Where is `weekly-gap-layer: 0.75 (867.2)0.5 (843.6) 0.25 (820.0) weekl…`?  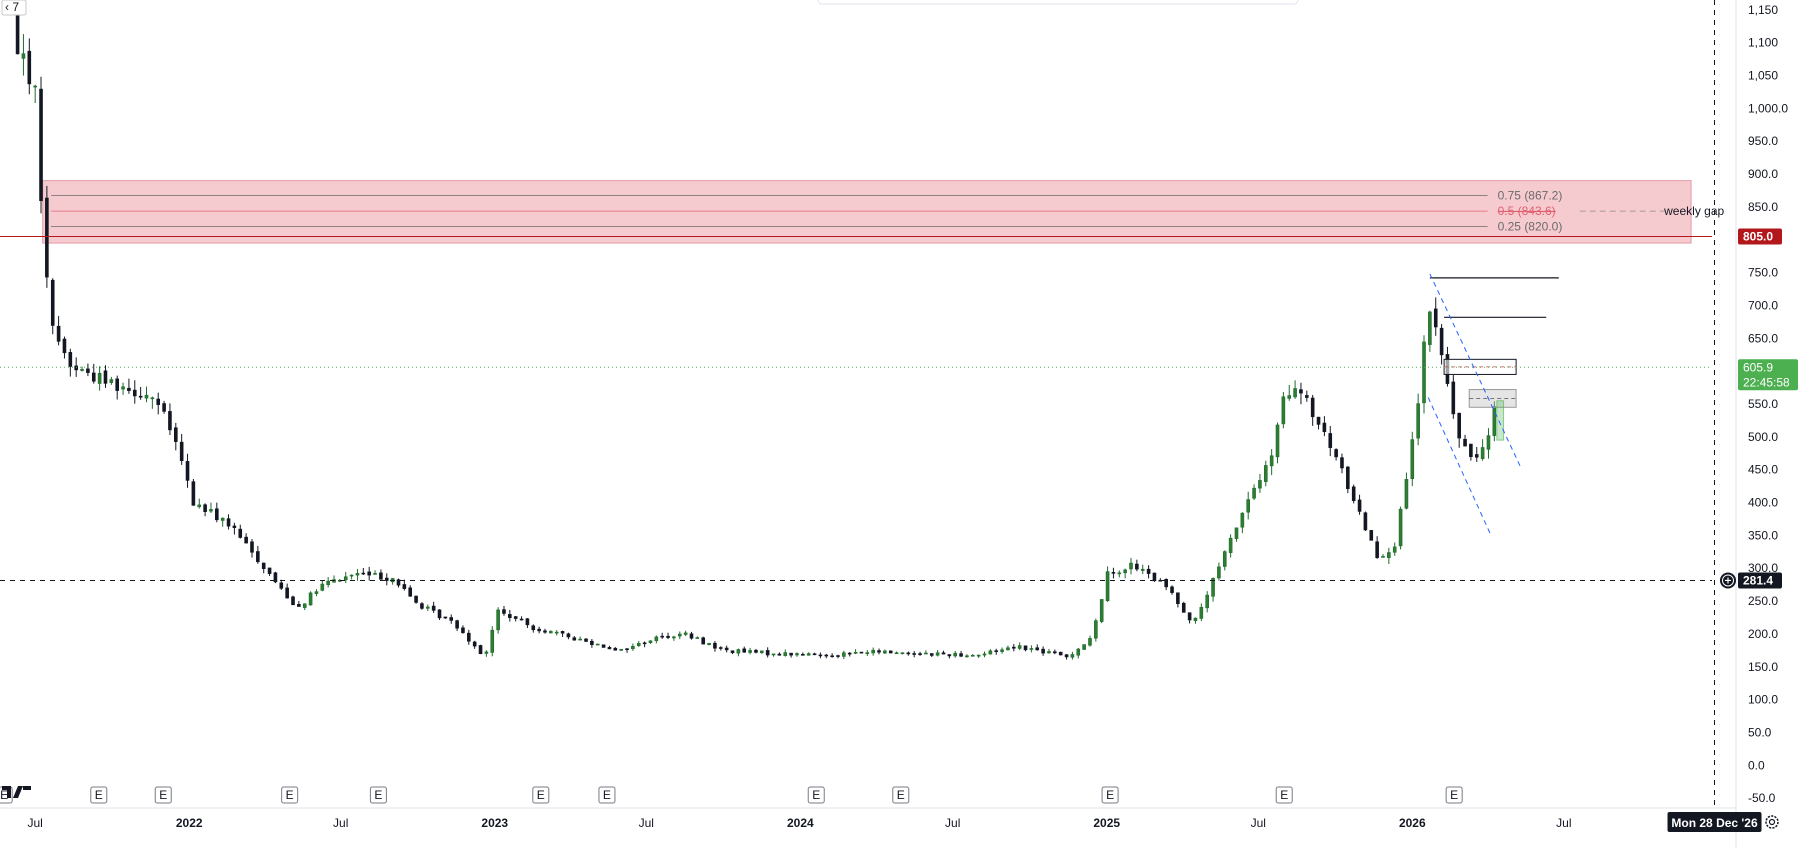
weekly-gap-layer: 0.75 (867.2)0.5 (843.6) 0.25 (820.0) weekl… is located at coordinates (883, 212).